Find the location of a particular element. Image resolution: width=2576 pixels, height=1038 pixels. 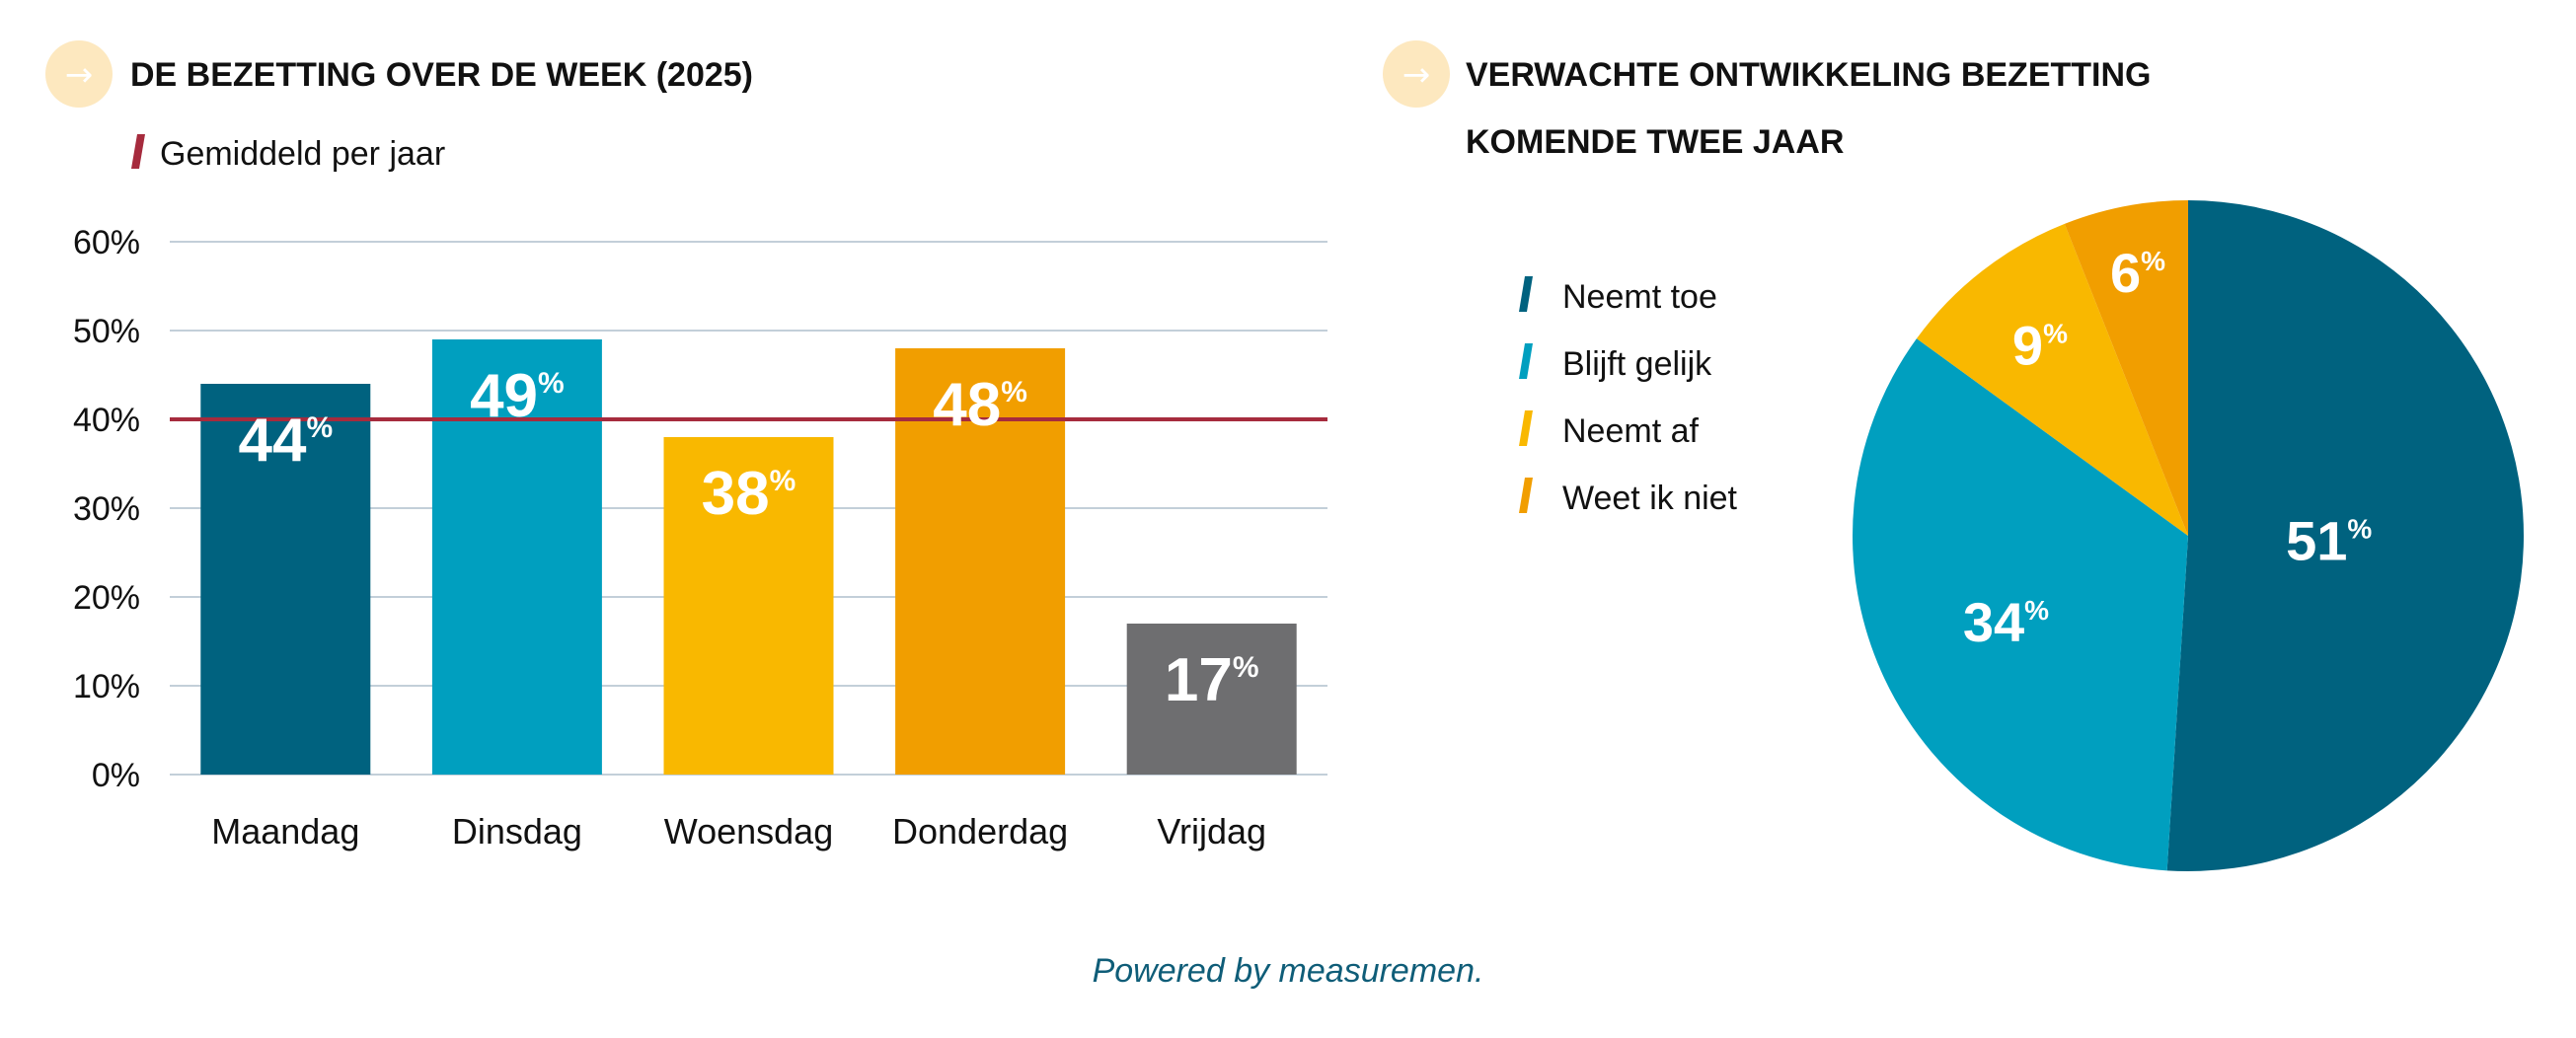

y-tick-label: 60% is located at coordinates (106, 242).